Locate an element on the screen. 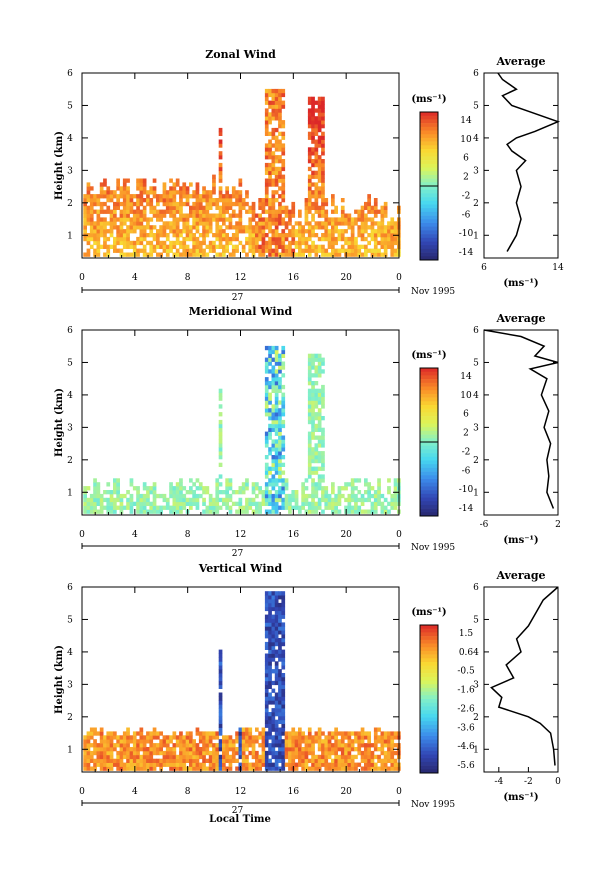 The height and width of the screenshot is (873, 612). x-tick-label: 0 is located at coordinates (82, 792).